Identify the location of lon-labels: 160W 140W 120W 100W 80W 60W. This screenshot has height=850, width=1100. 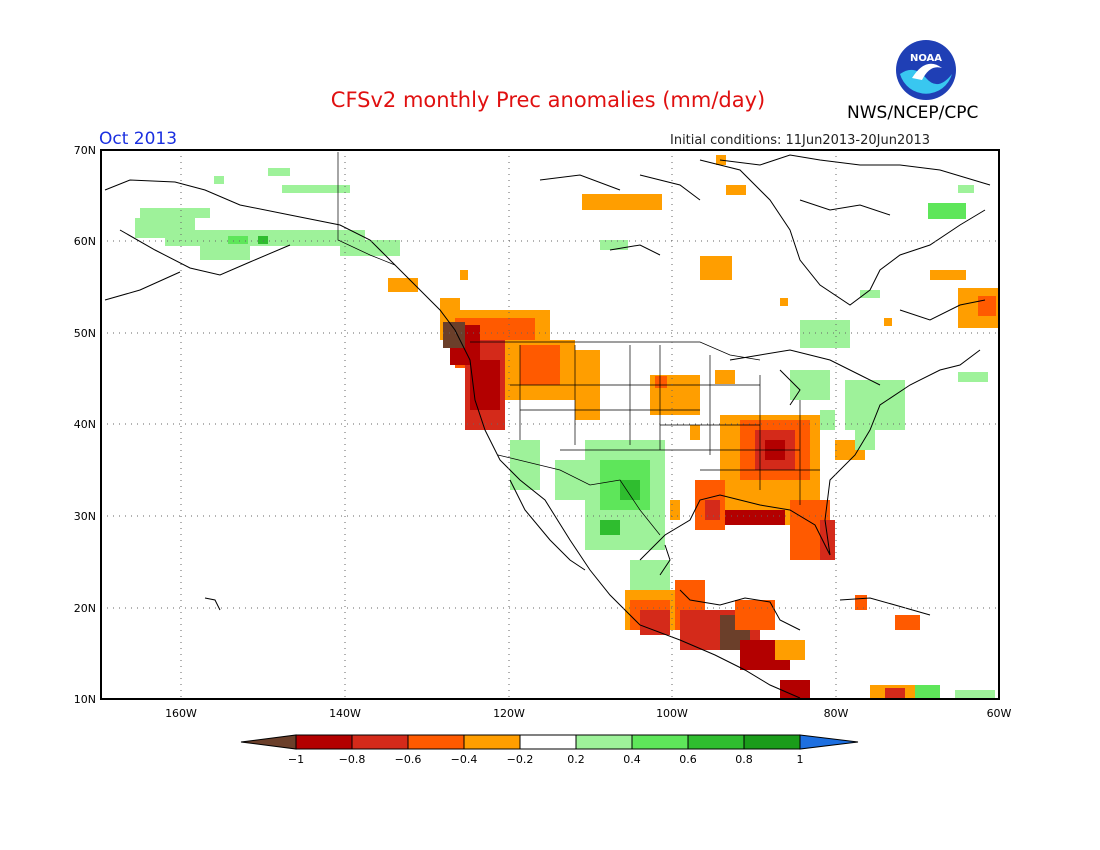
(588, 713).